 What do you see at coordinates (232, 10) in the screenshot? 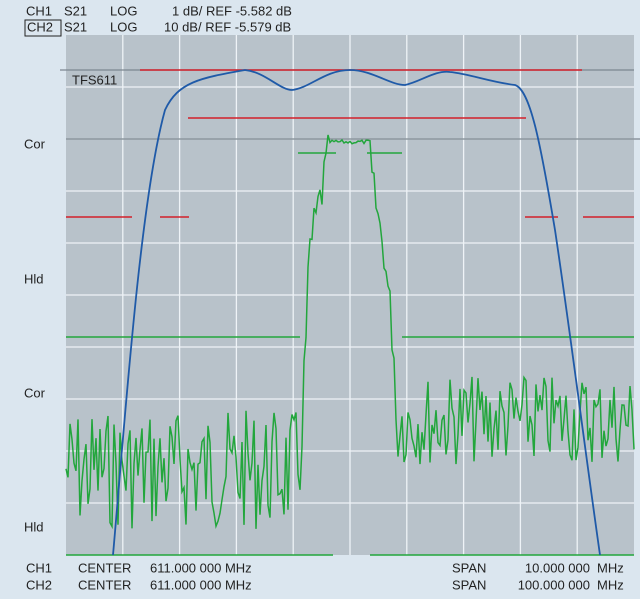
I see `scale: 1 dB/ REF -5.582 dB` at bounding box center [232, 10].